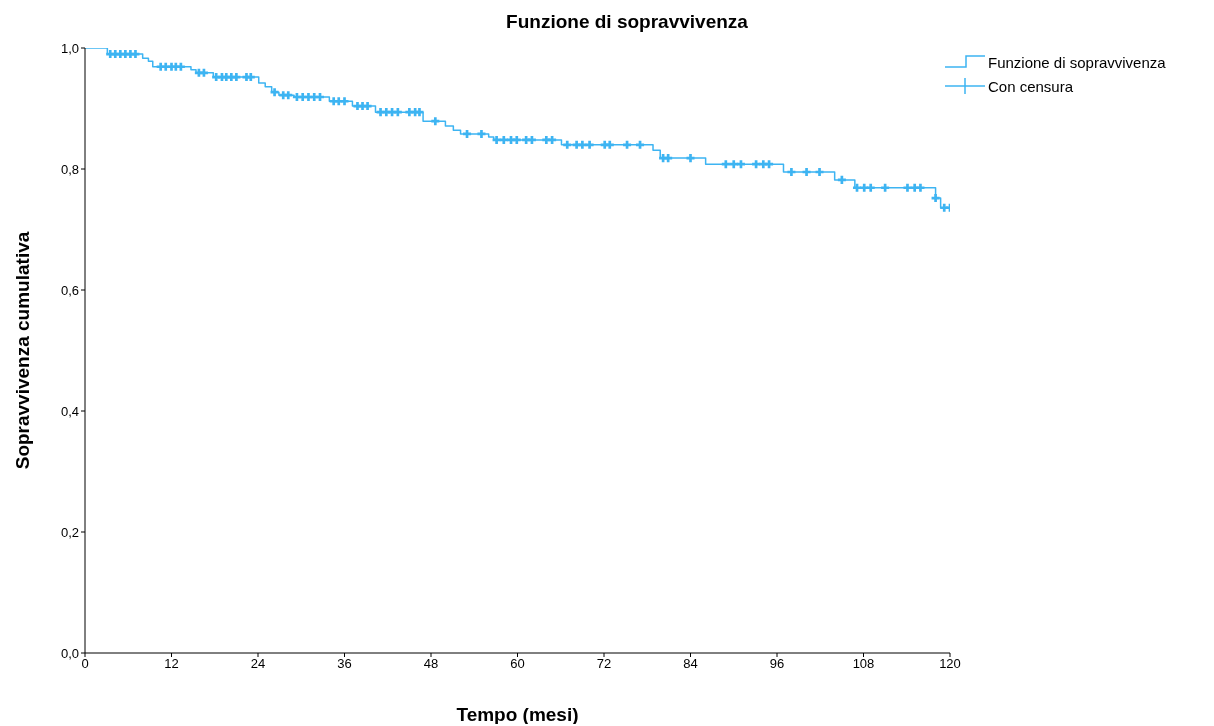  I want to click on x-tick-label: 24, so click(258, 664).